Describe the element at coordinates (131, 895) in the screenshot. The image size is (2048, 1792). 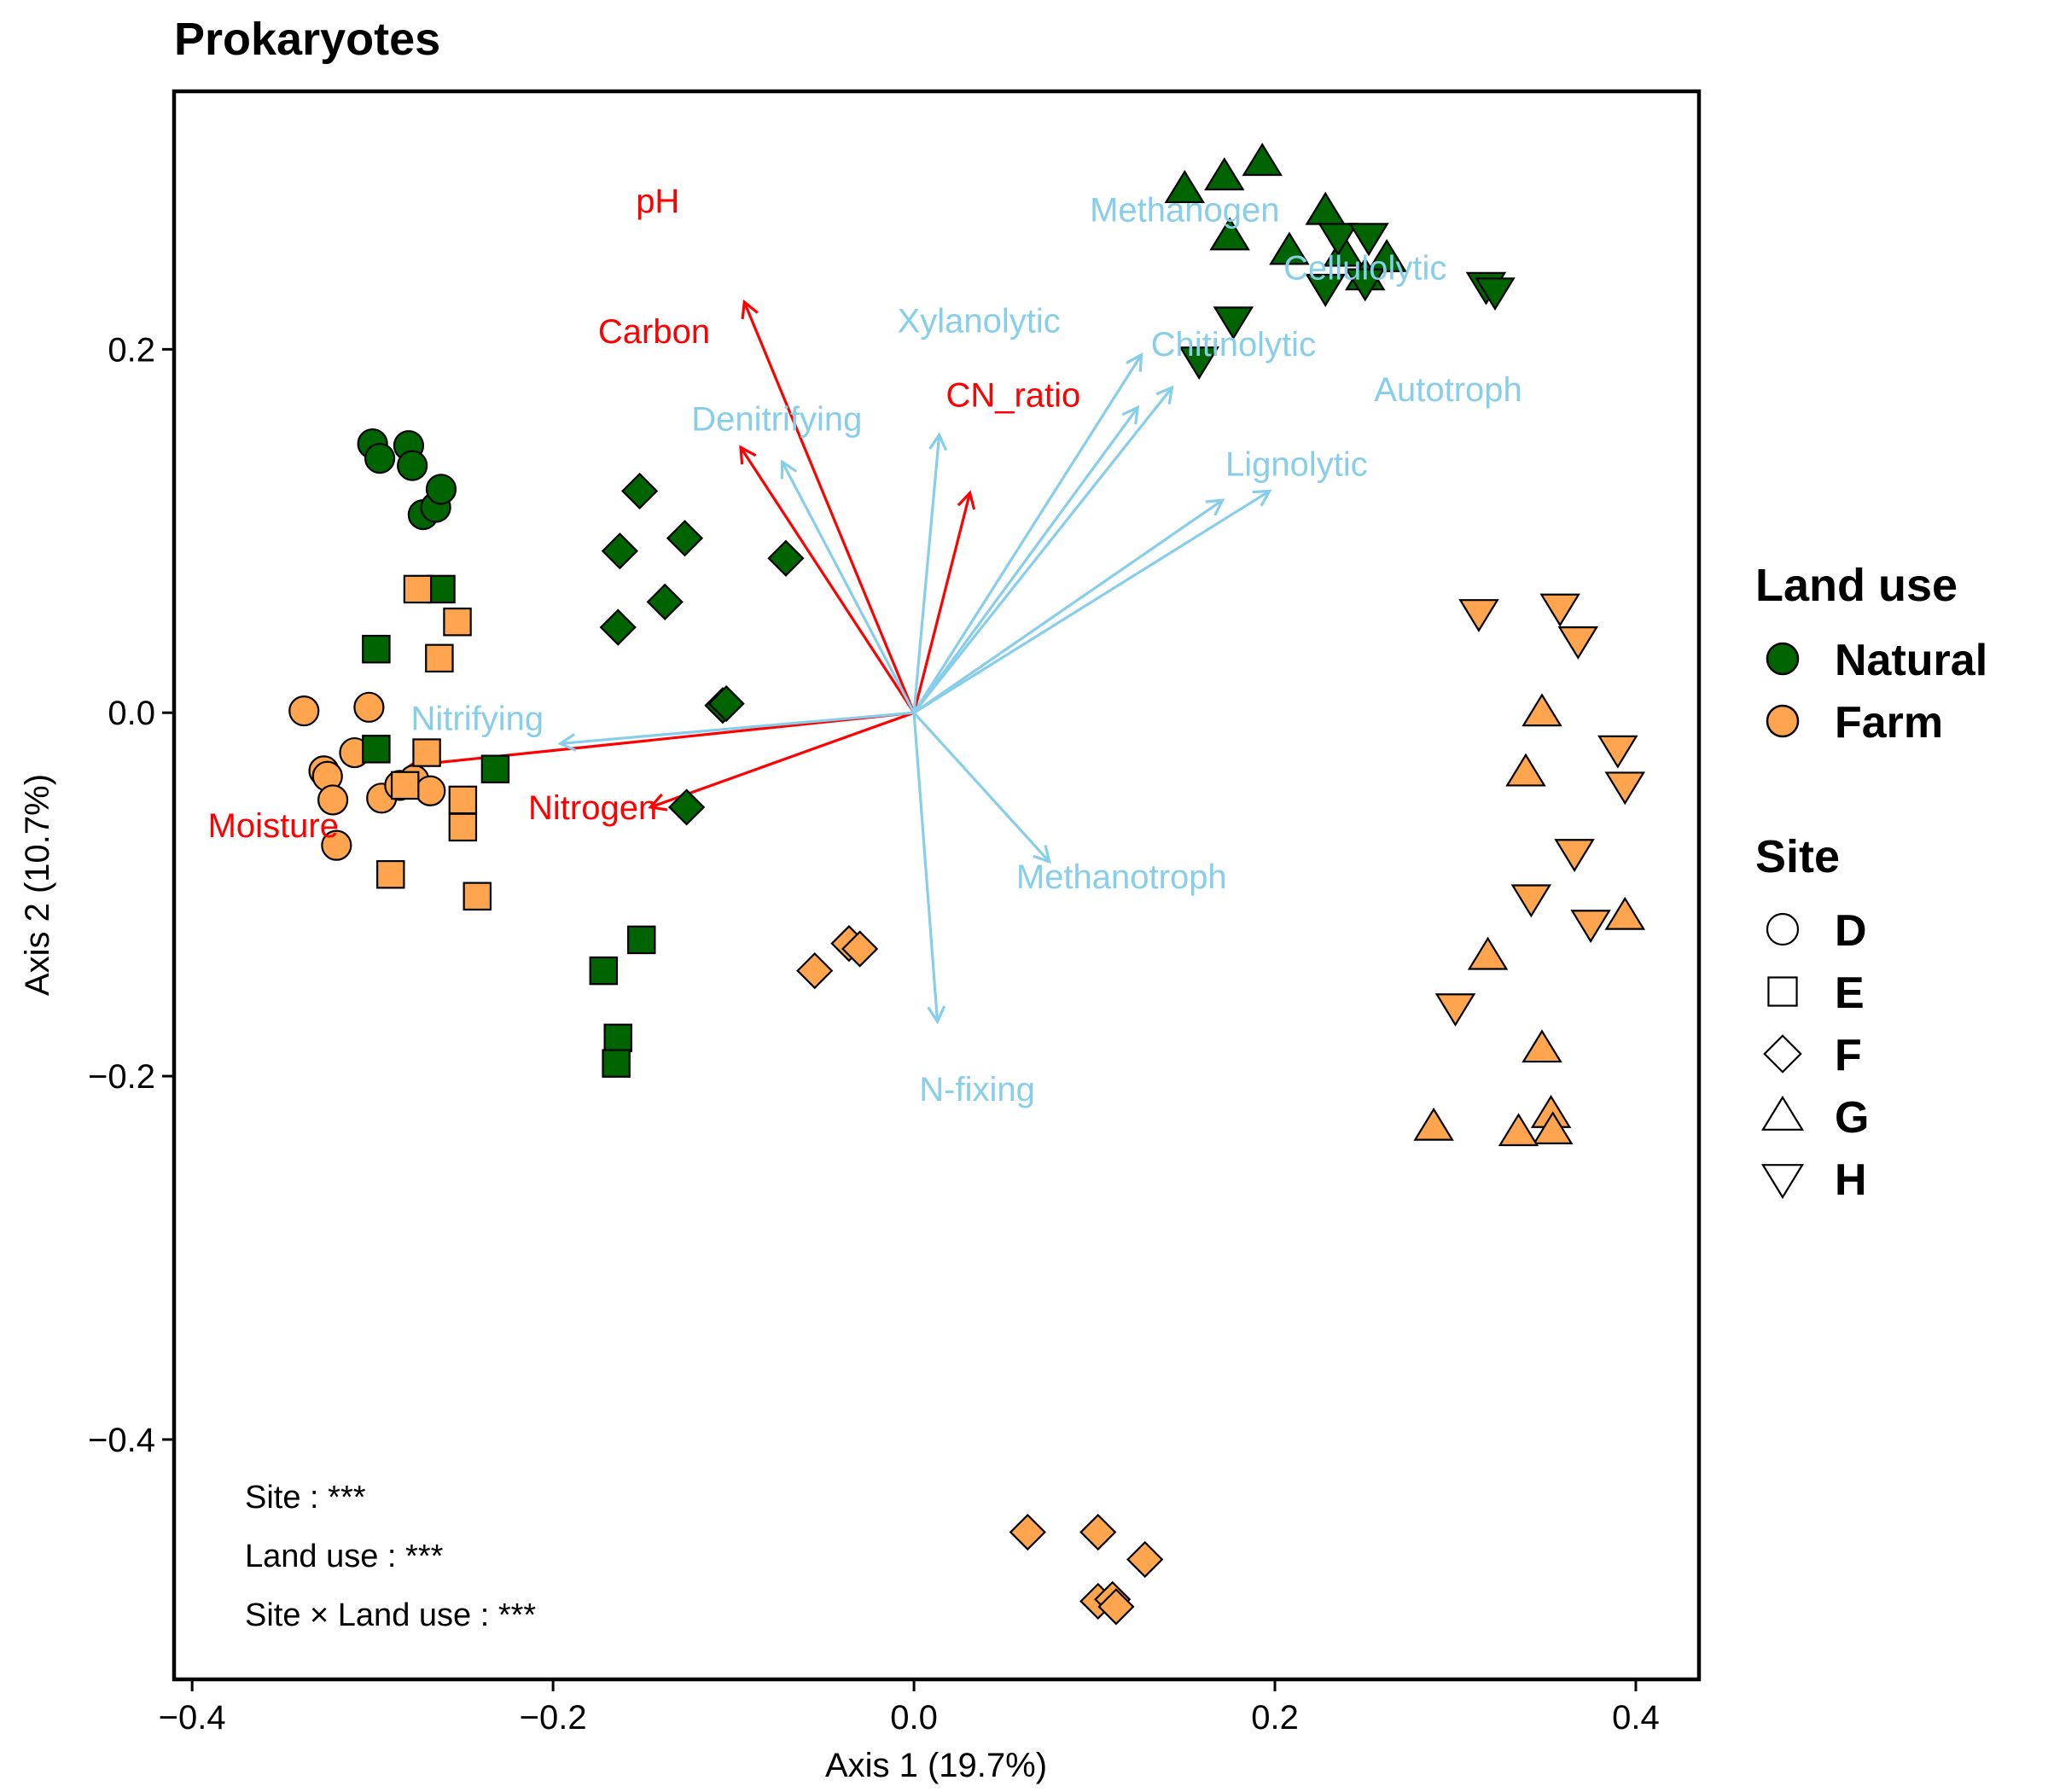
I see `y-axis: 0.2 0.0 −0.2 −0.4` at that location.